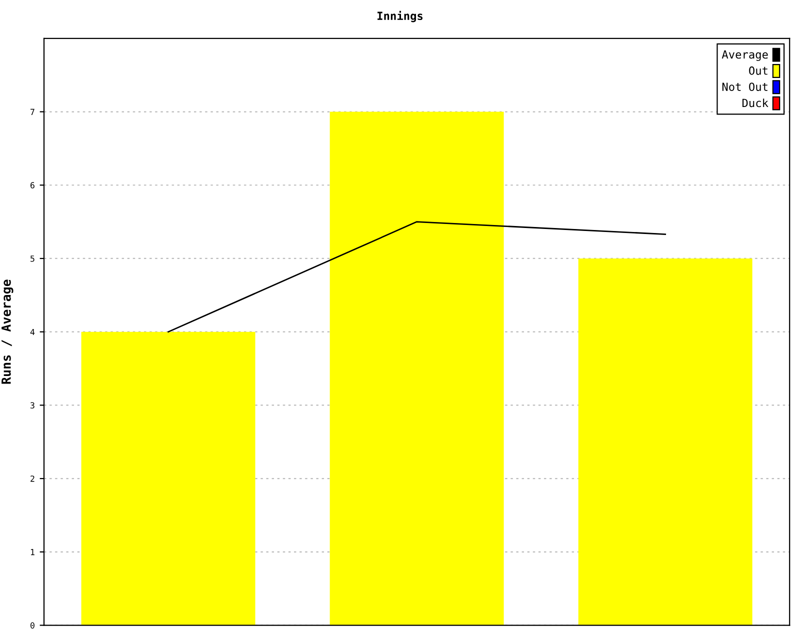 The width and height of the screenshot is (800, 640). I want to click on y-tick-label: 5, so click(32, 259).